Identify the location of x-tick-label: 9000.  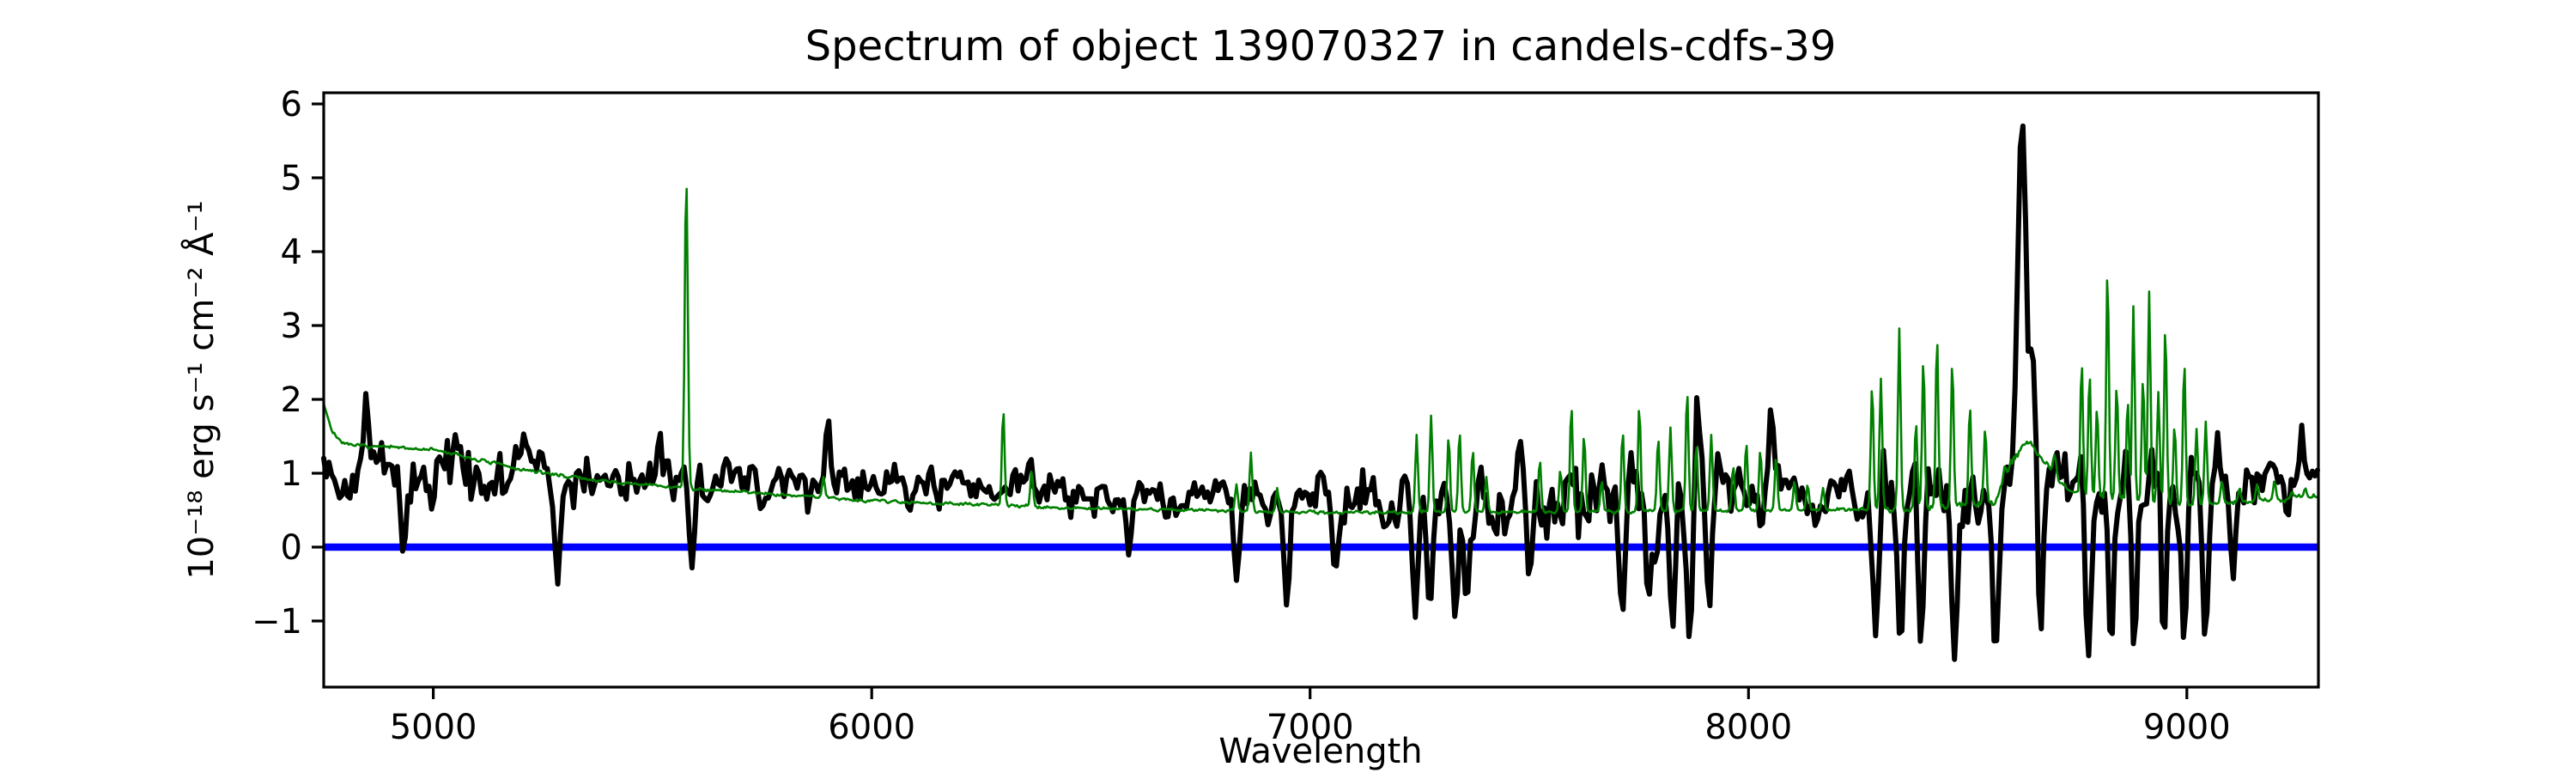
(2187, 727).